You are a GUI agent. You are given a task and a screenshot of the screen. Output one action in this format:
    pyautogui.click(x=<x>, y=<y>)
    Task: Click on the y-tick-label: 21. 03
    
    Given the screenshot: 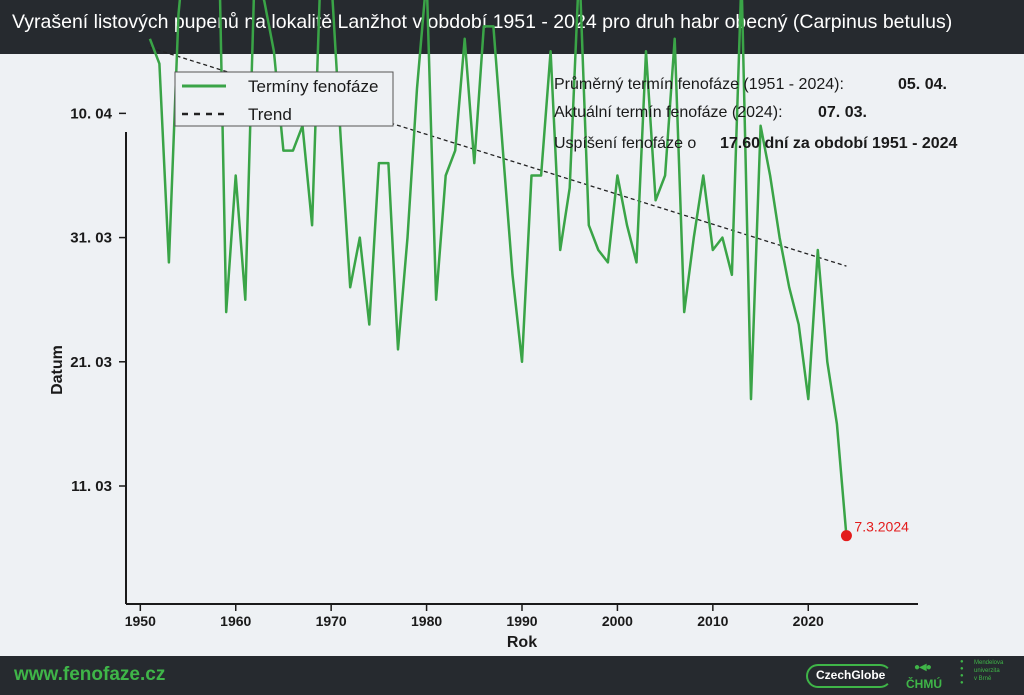 What is the action you would take?
    pyautogui.click(x=91, y=362)
    